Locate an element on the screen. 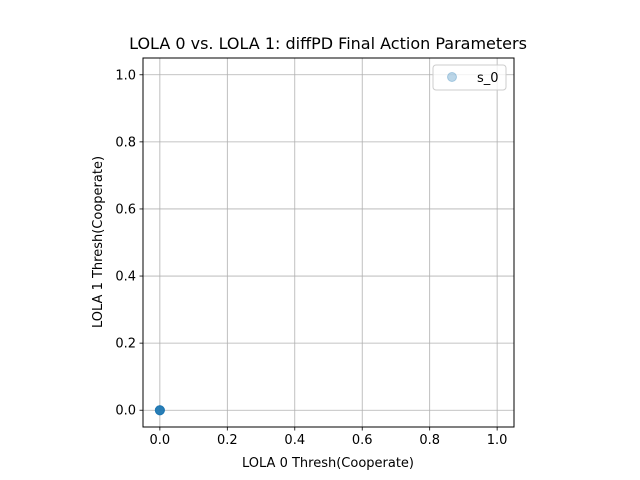  x-axis-ticks: 0.0 0.2 0.4 0.6 0.8 1.0 is located at coordinates (329, 437).